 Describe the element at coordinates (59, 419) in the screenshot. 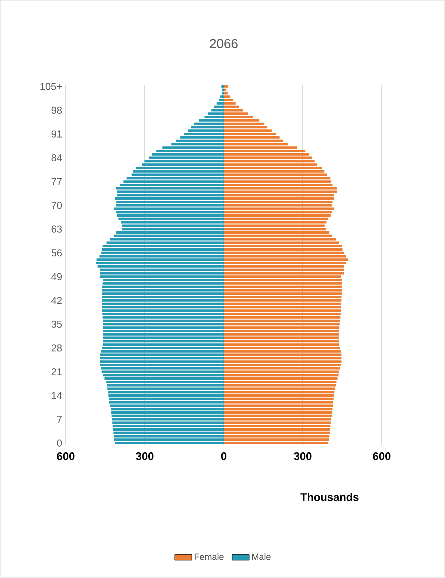

I see `y-tick-label: 7` at that location.